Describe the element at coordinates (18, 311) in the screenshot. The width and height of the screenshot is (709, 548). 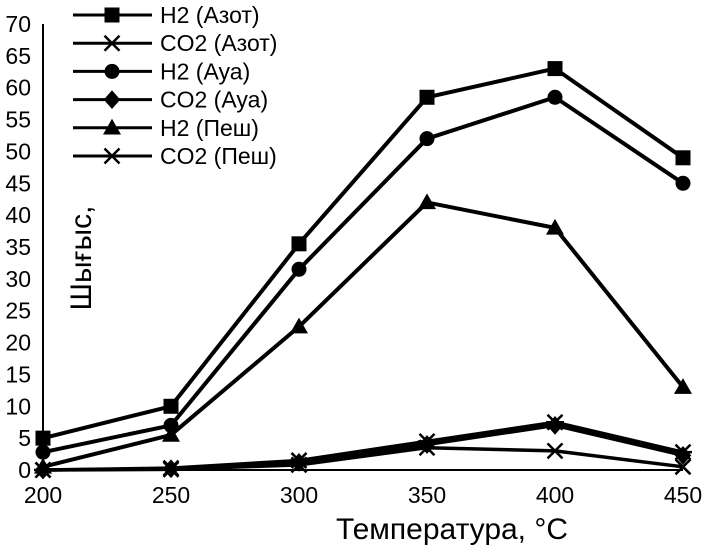
I see `y-tick-label: 25` at that location.